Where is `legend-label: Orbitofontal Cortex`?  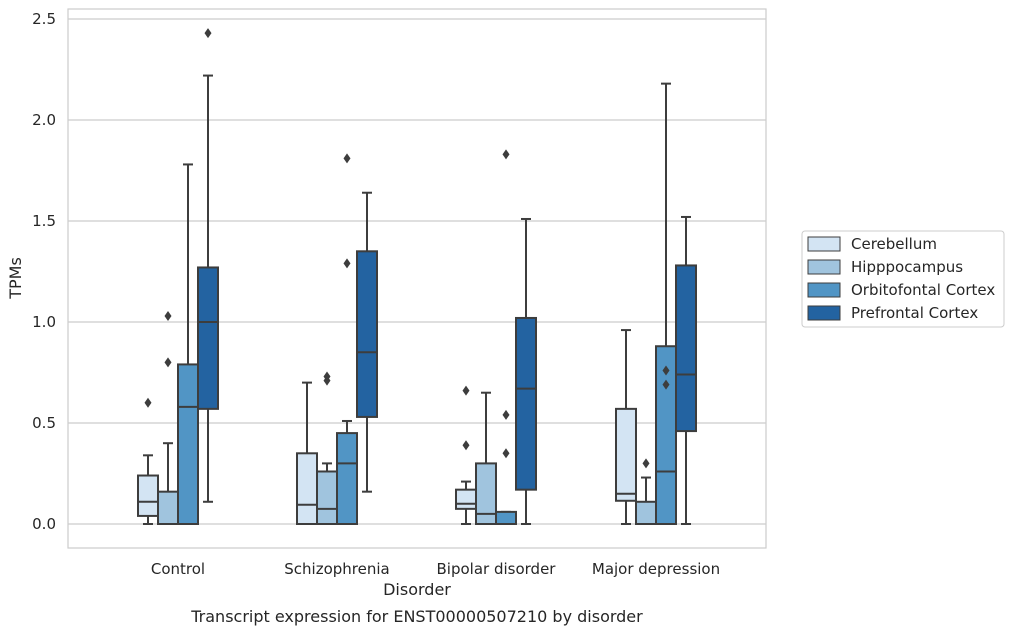
legend-label: Orbitofontal Cortex is located at coordinates (923, 290).